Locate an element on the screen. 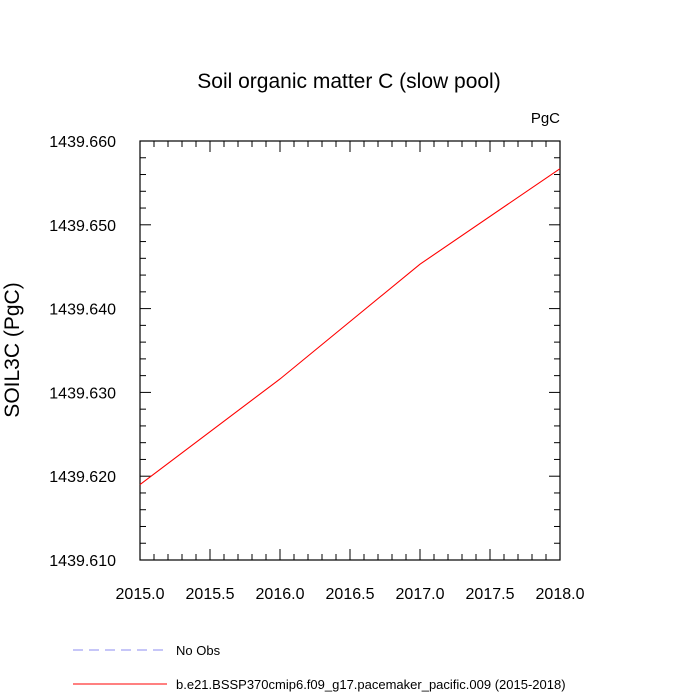 The width and height of the screenshot is (700, 700). y-tick-label: 1439.660 is located at coordinates (82, 142).